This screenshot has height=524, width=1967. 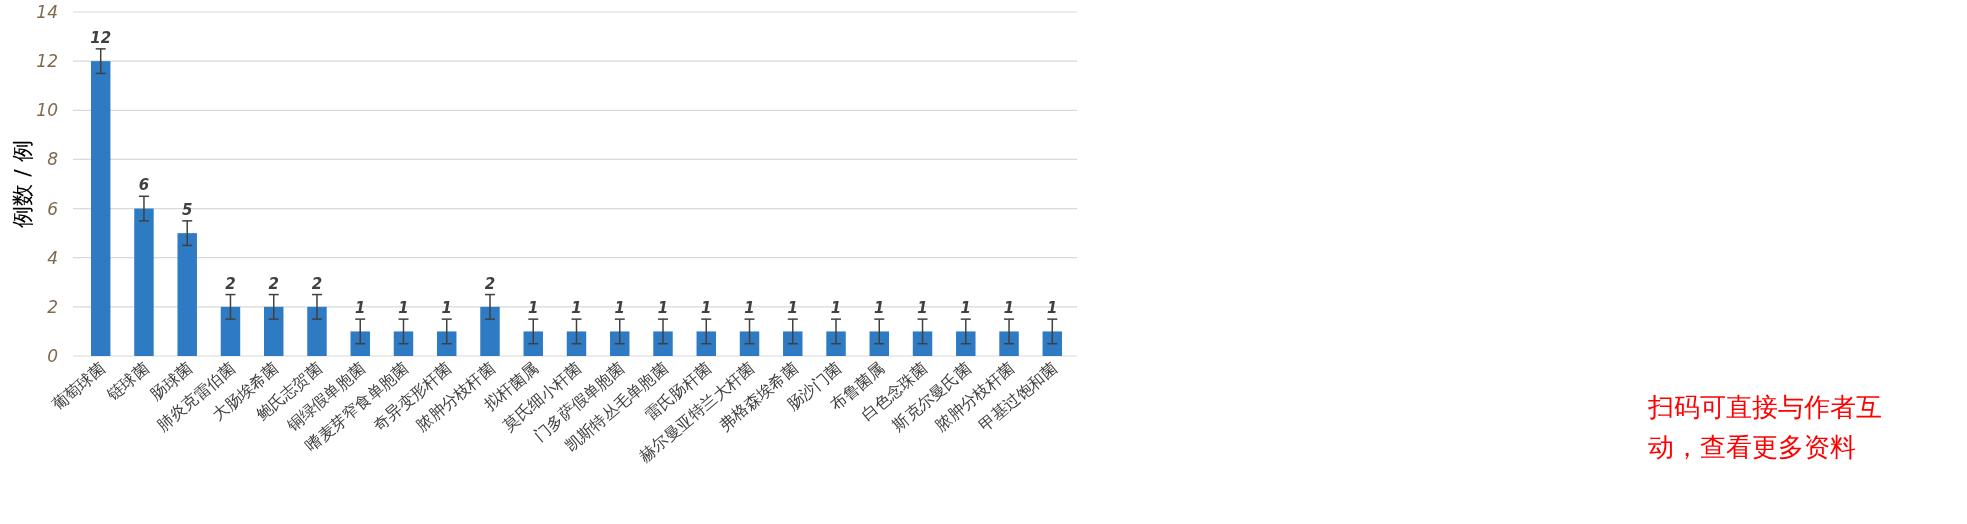 What do you see at coordinates (1764, 427) in the screenshot?
I see `text: 扫码可直接与作者互动，查看更多资料` at bounding box center [1764, 427].